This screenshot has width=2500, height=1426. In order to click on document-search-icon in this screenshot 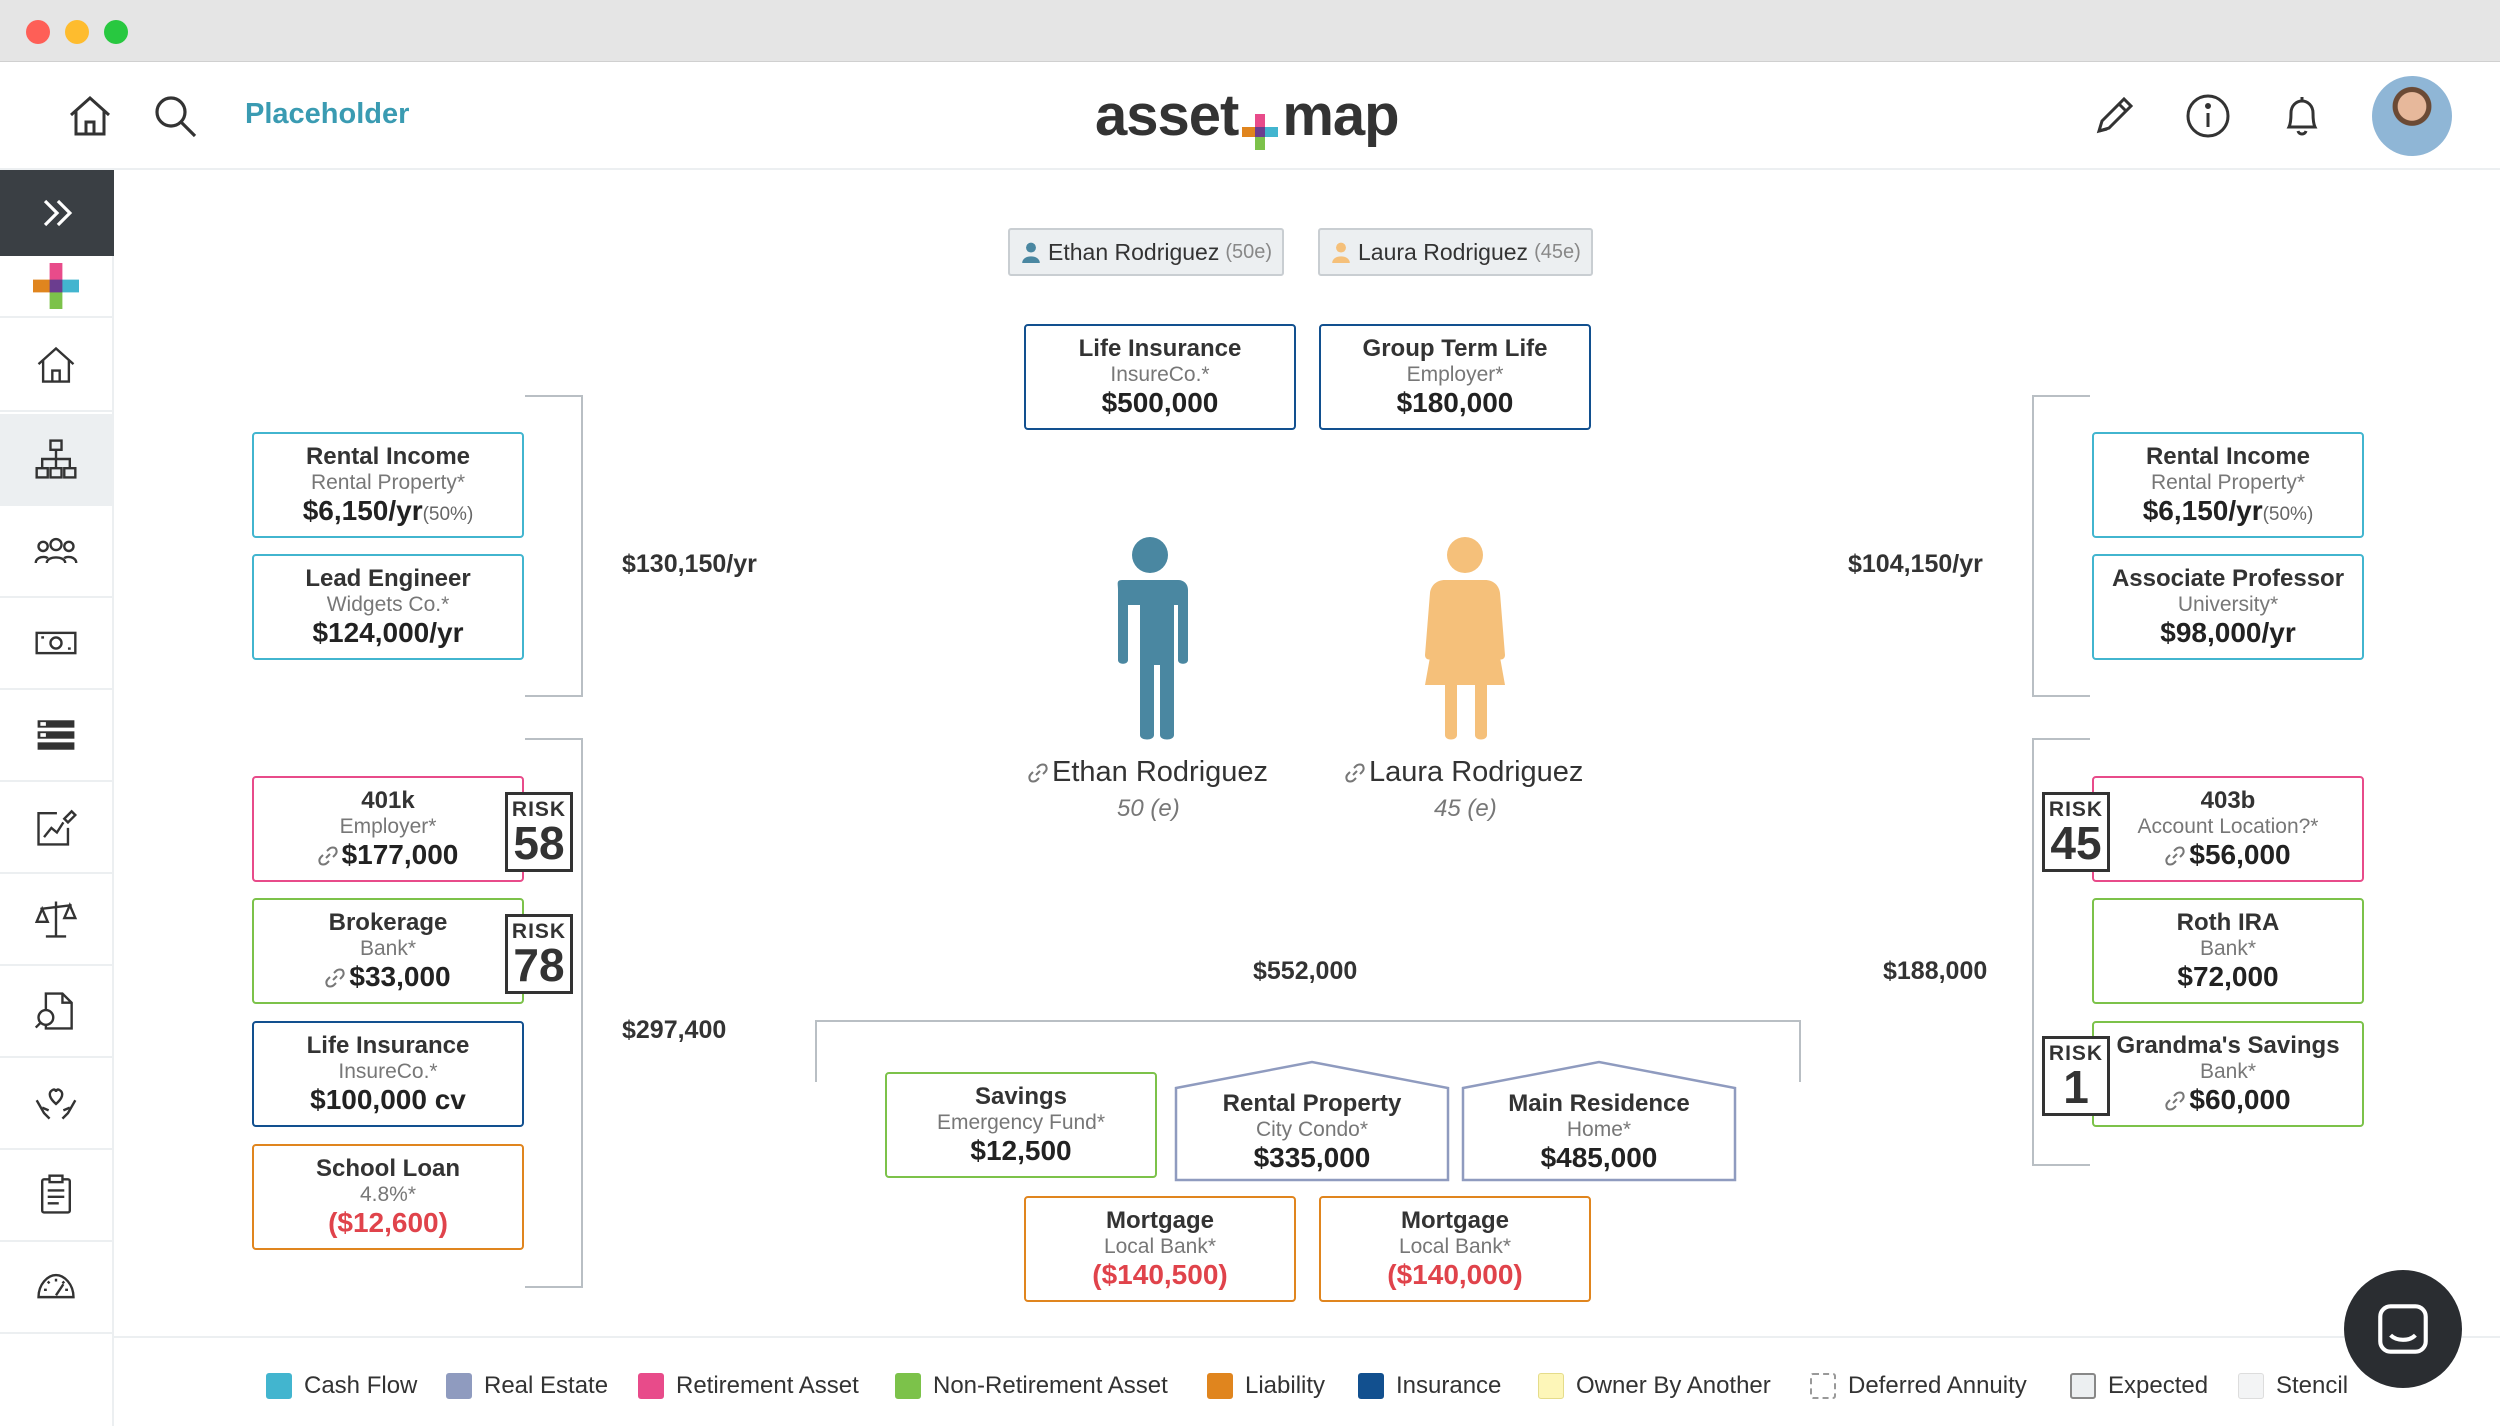, I will do `click(53, 1011)`.